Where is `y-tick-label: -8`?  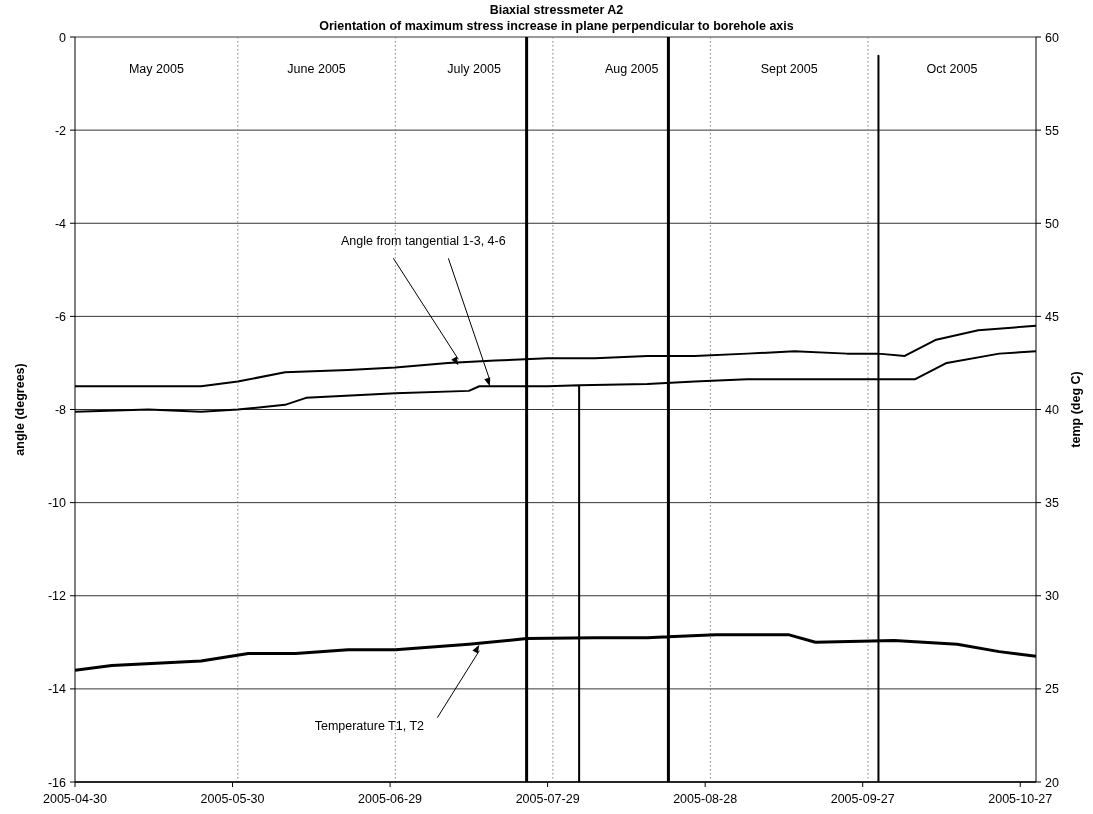
y-tick-label: -8 is located at coordinates (60, 410).